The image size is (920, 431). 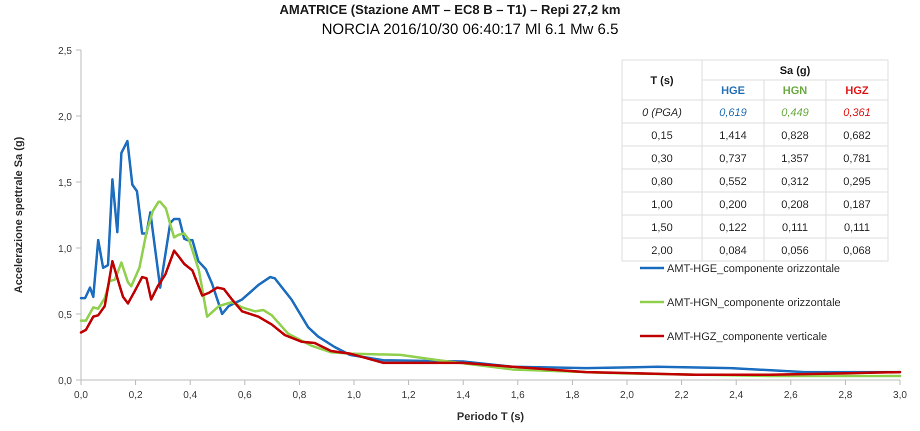 What do you see at coordinates (662, 159) in the screenshot?
I see `category-label: 0,30` at bounding box center [662, 159].